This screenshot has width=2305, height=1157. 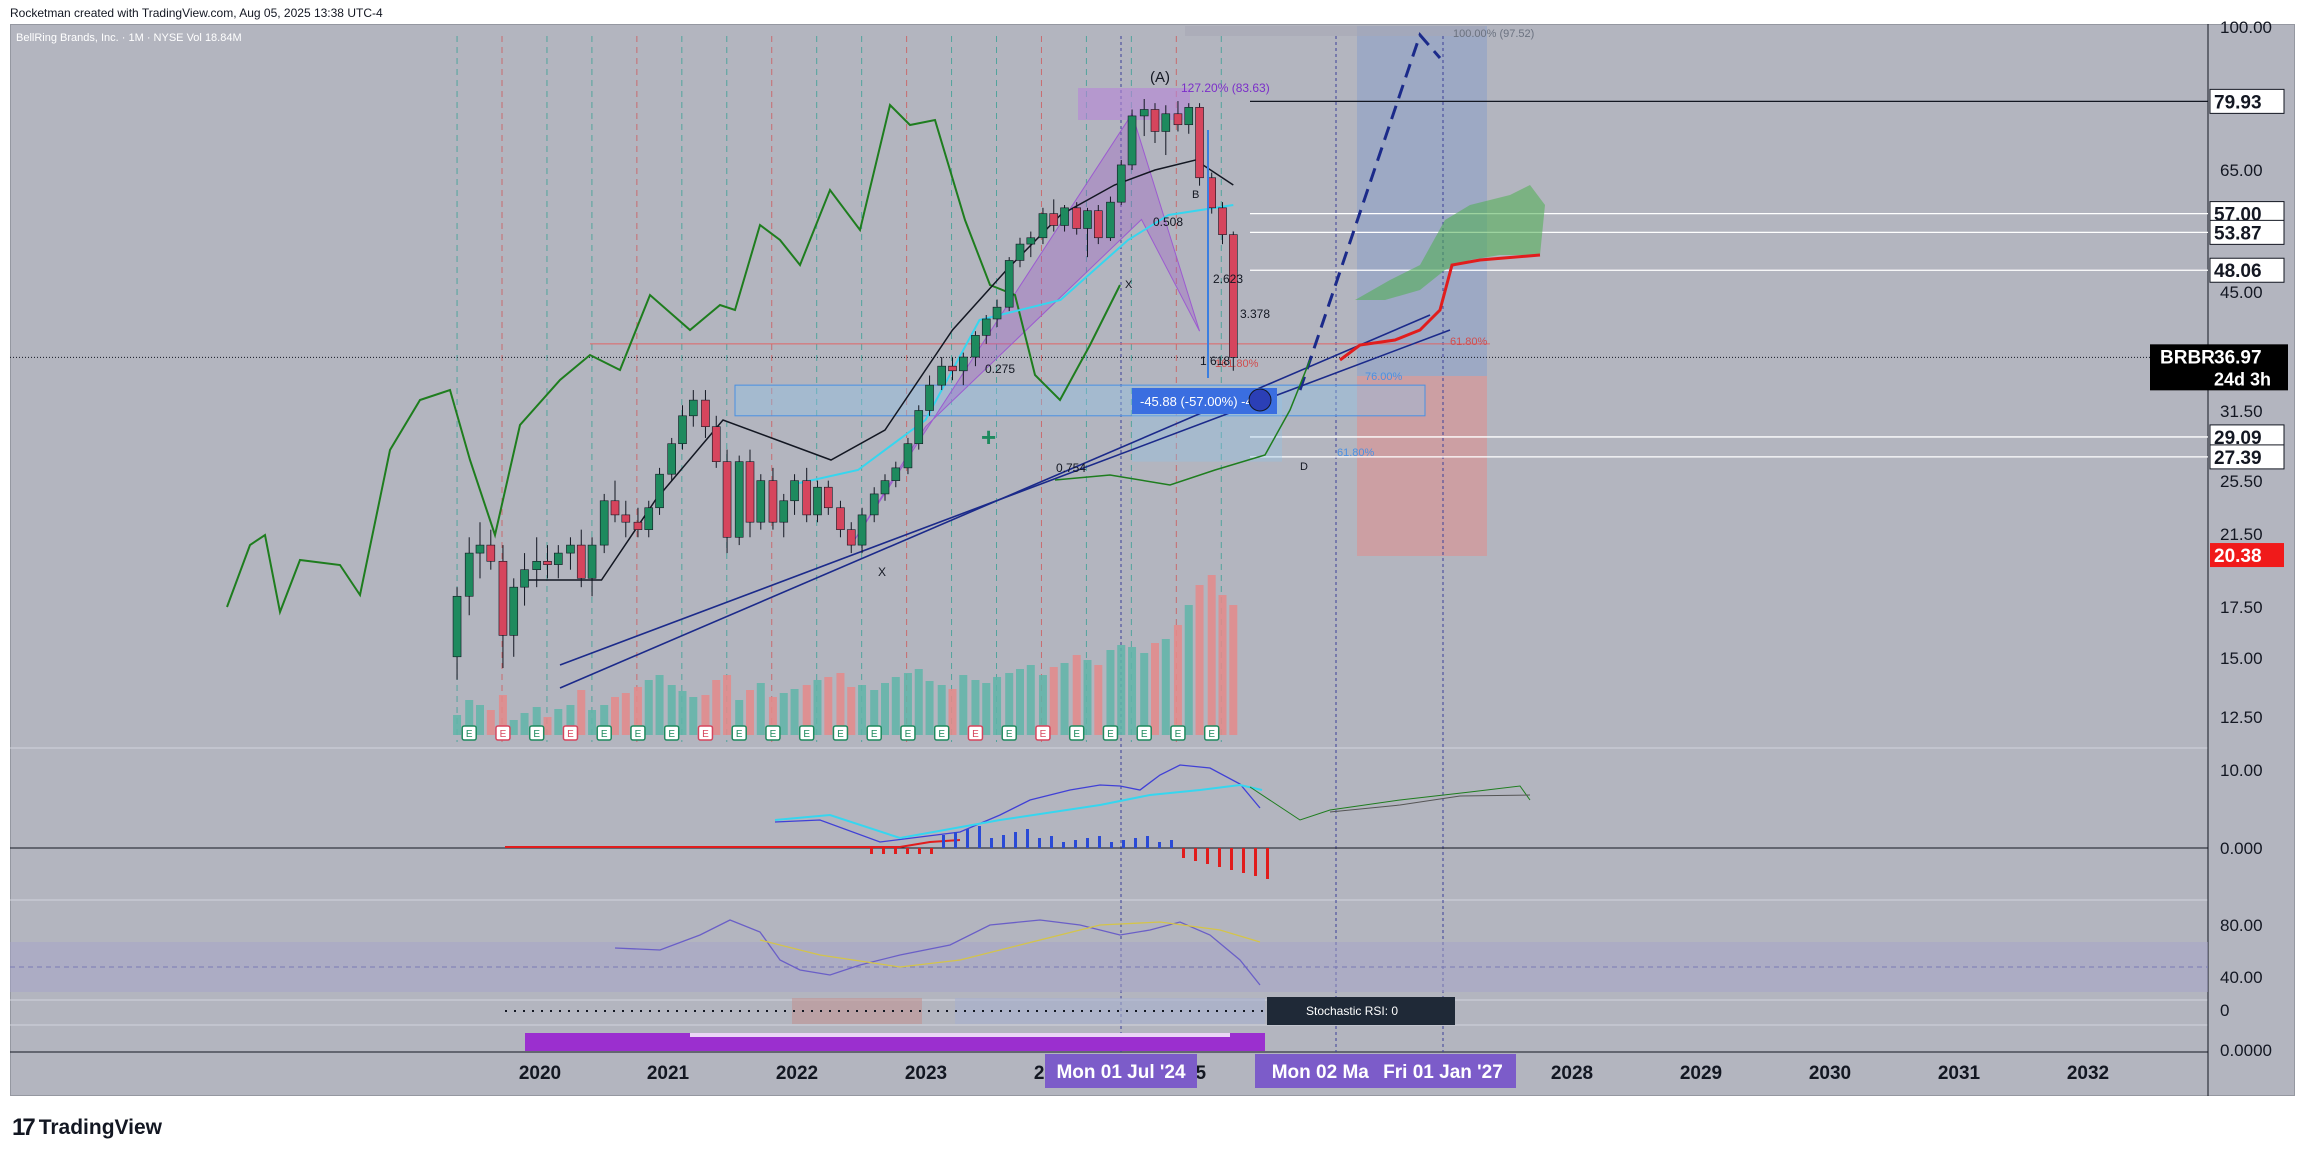 I want to click on time-axis-tick: 2032, so click(x=2088, y=1073).